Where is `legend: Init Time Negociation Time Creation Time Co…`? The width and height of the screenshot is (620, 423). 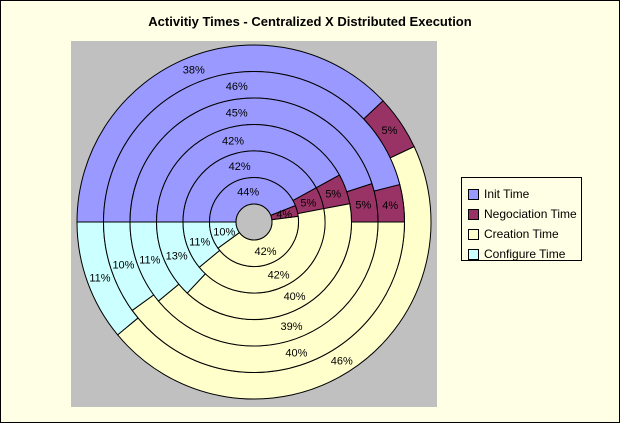
legend: Init Time Negociation Time Creation Time Co… is located at coordinates (521, 219).